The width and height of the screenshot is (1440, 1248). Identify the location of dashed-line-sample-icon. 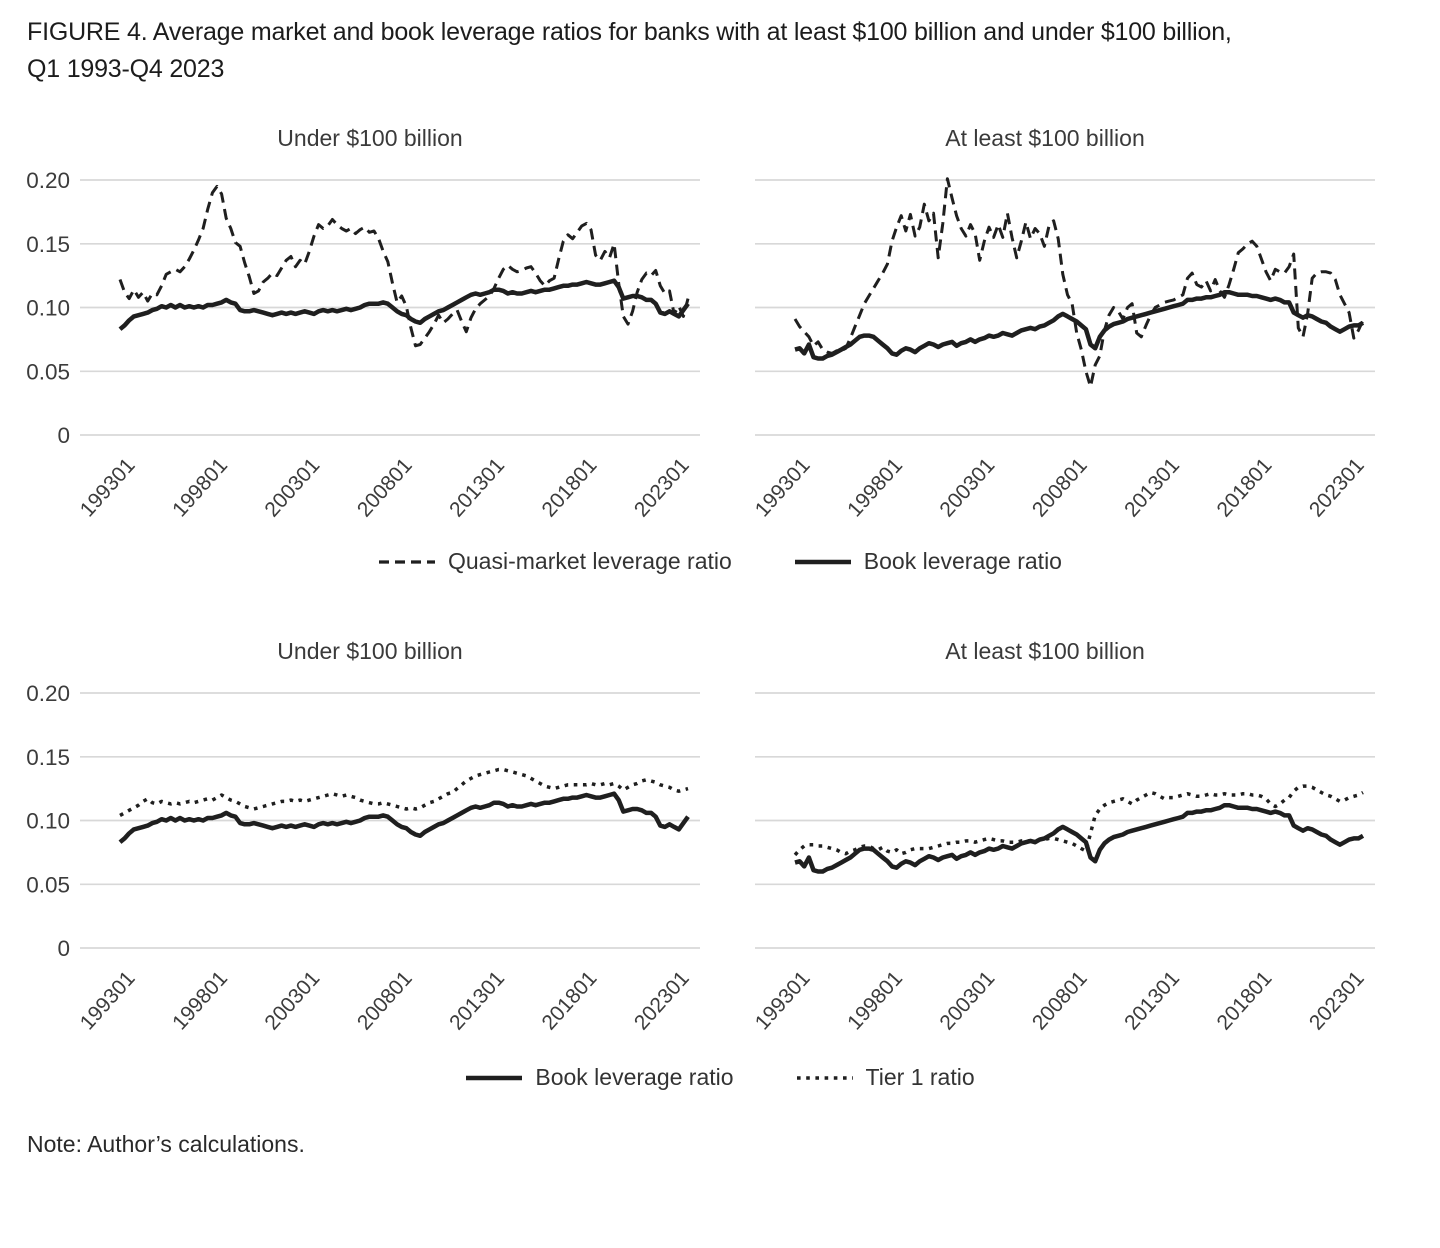
(407, 561).